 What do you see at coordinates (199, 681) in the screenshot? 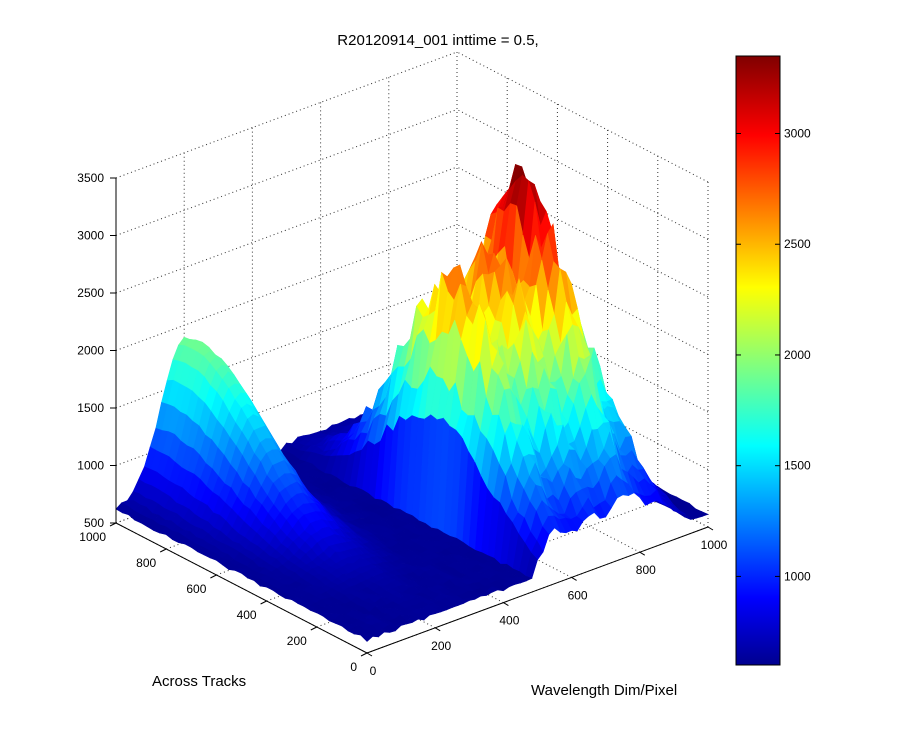
I see `y-axis-label: Across Tracks` at bounding box center [199, 681].